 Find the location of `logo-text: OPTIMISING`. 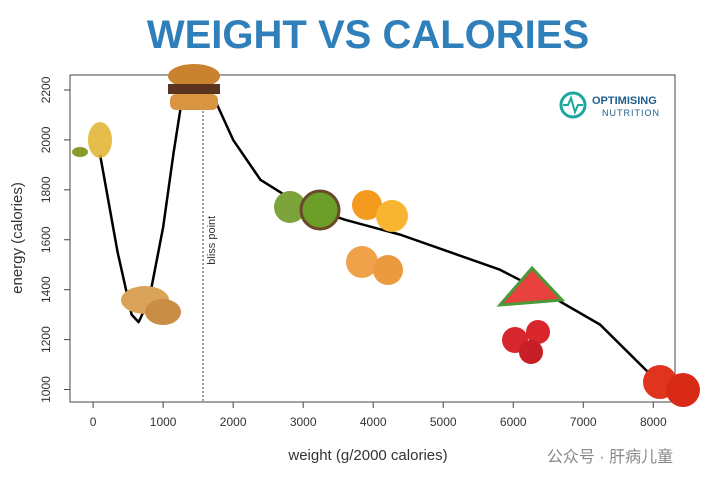

logo-text: OPTIMISING is located at coordinates (624, 101).